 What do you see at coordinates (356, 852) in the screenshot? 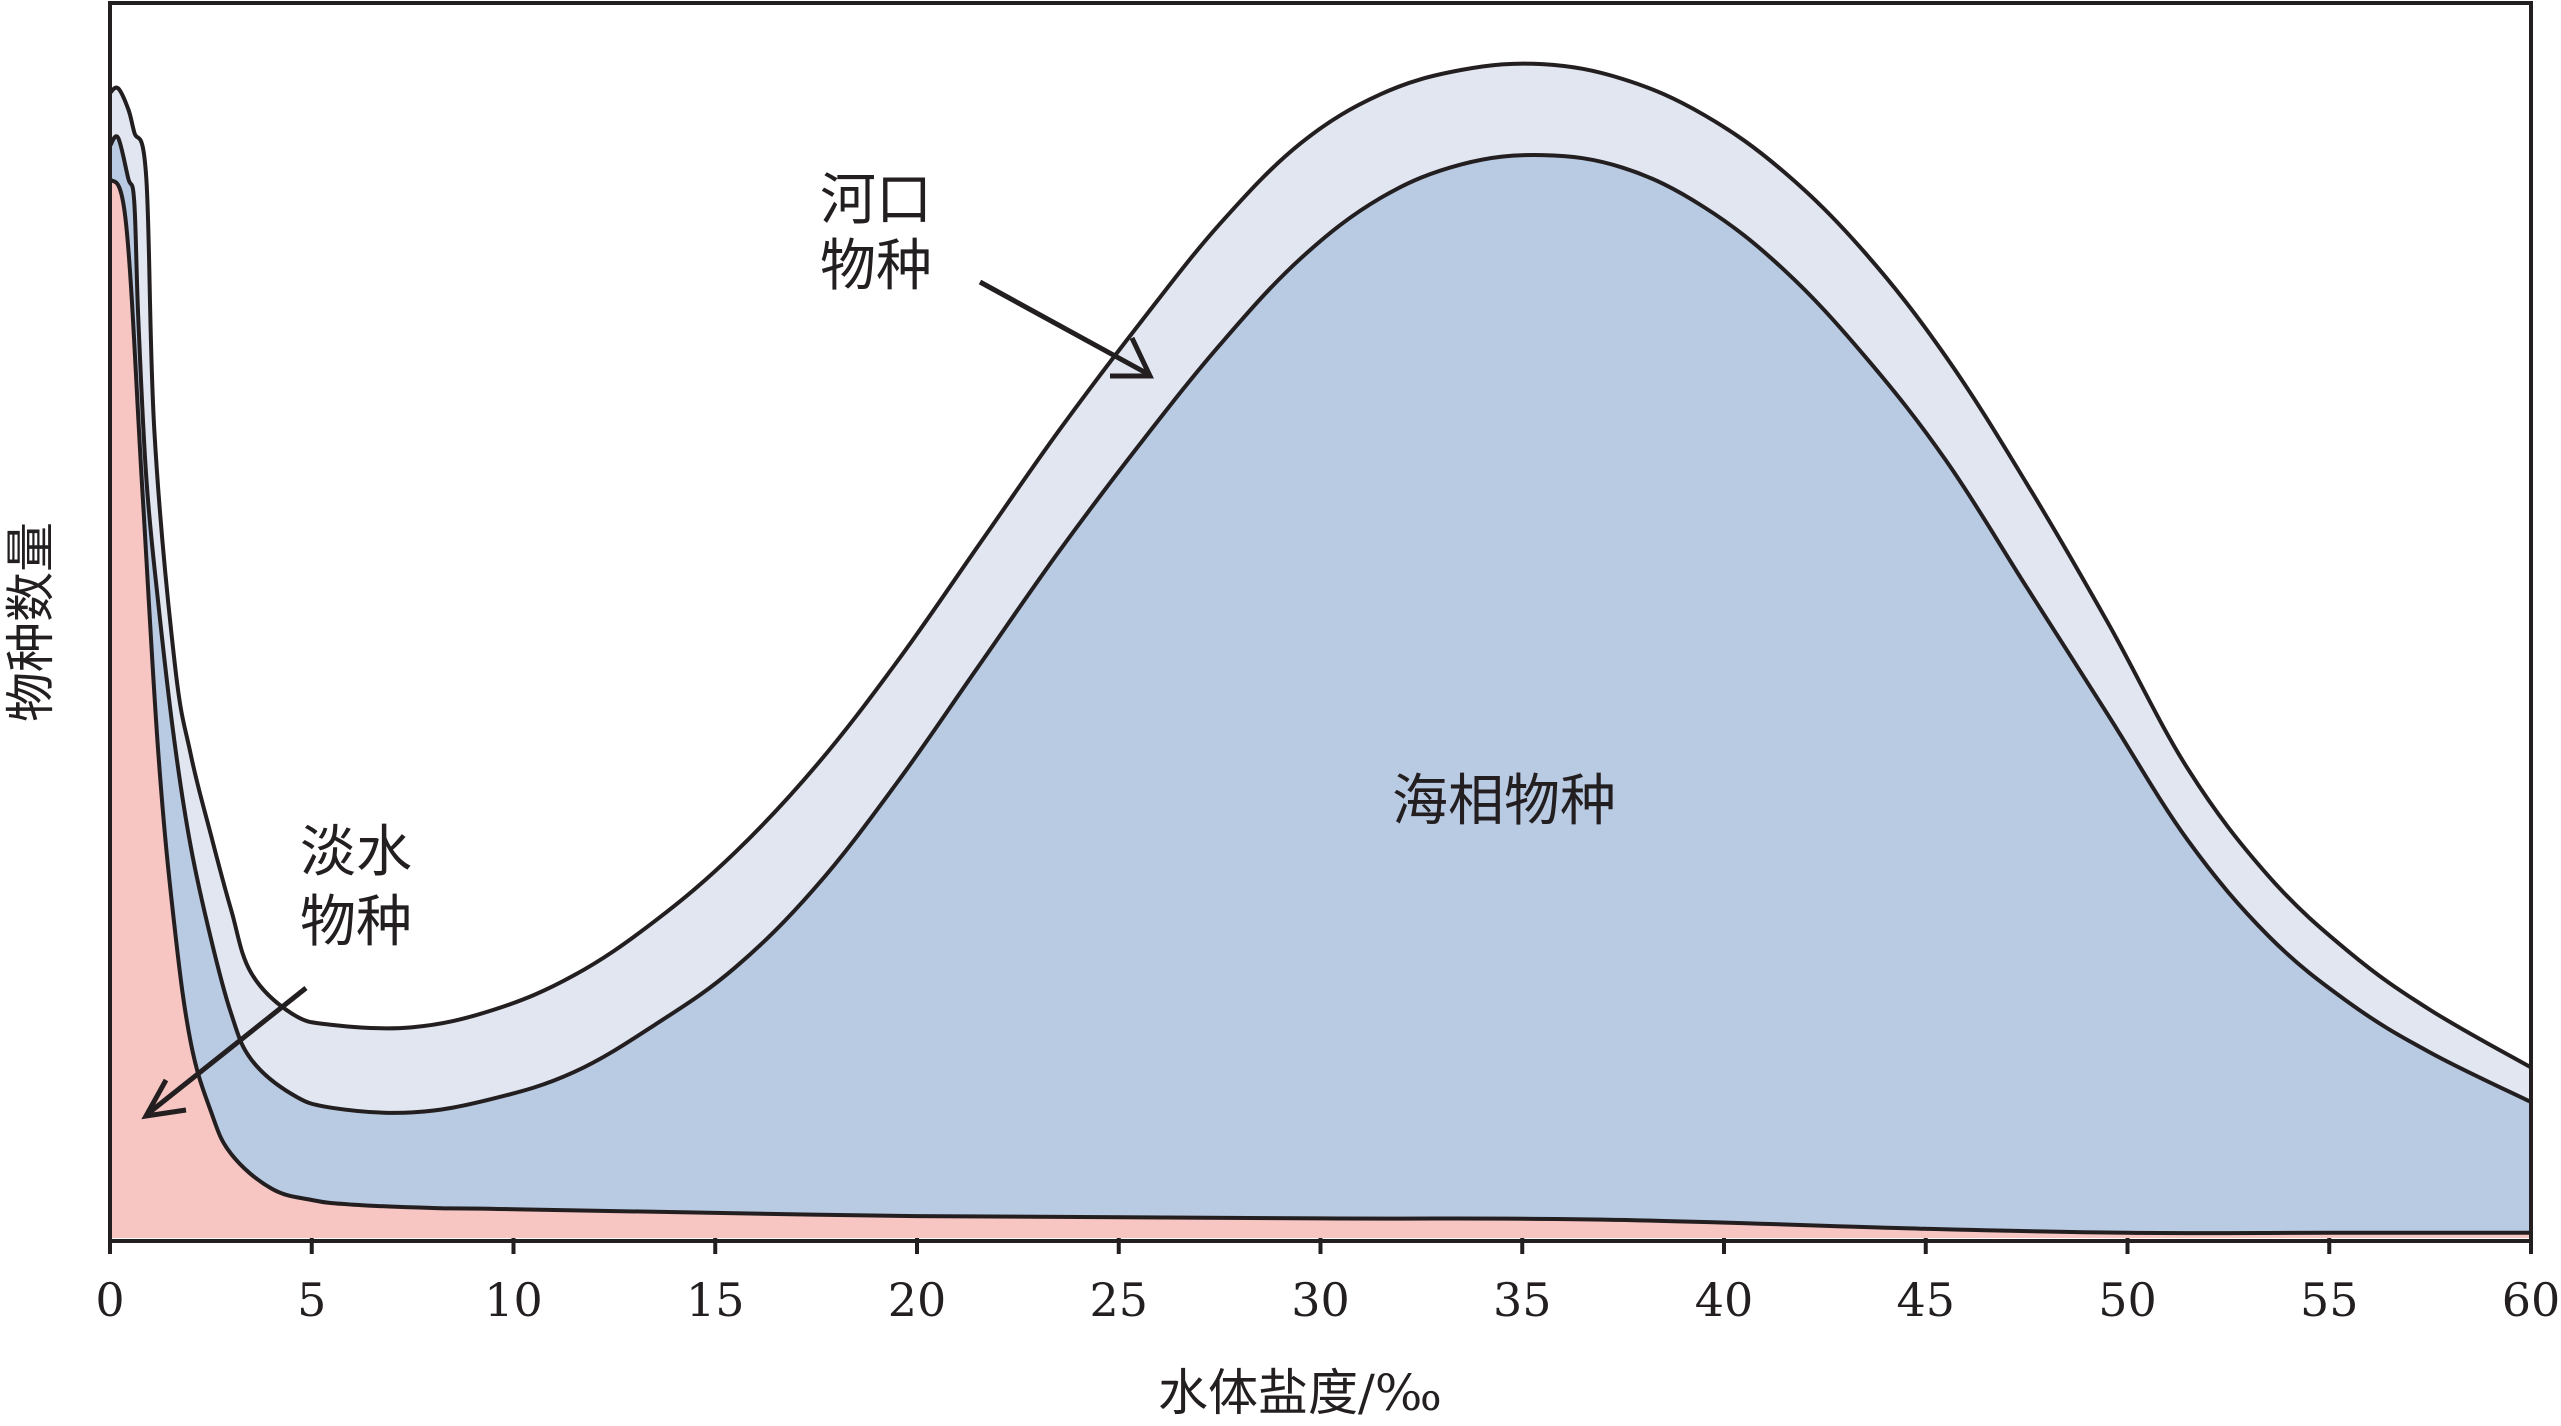
I see `freshwater-label-line1: 淡水` at bounding box center [356, 852].